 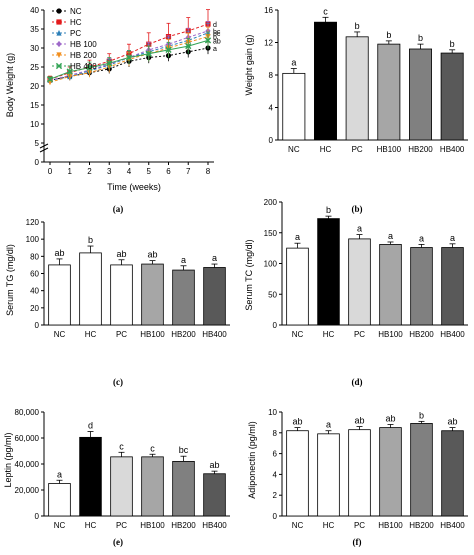 I want to click on y-tick-label: 35, so click(x=34, y=29).